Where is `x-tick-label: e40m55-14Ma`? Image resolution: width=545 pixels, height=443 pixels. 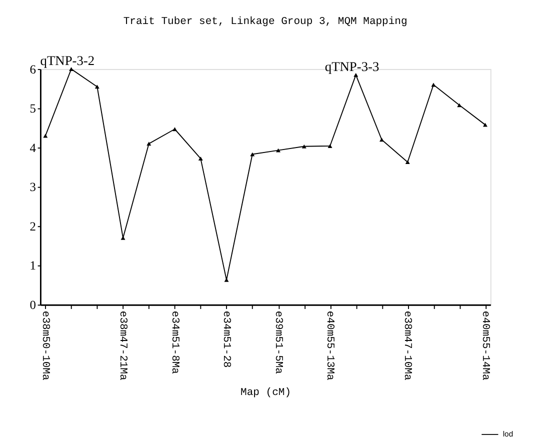 x-tick-label: e40m55-14Ma is located at coordinates (484, 345).